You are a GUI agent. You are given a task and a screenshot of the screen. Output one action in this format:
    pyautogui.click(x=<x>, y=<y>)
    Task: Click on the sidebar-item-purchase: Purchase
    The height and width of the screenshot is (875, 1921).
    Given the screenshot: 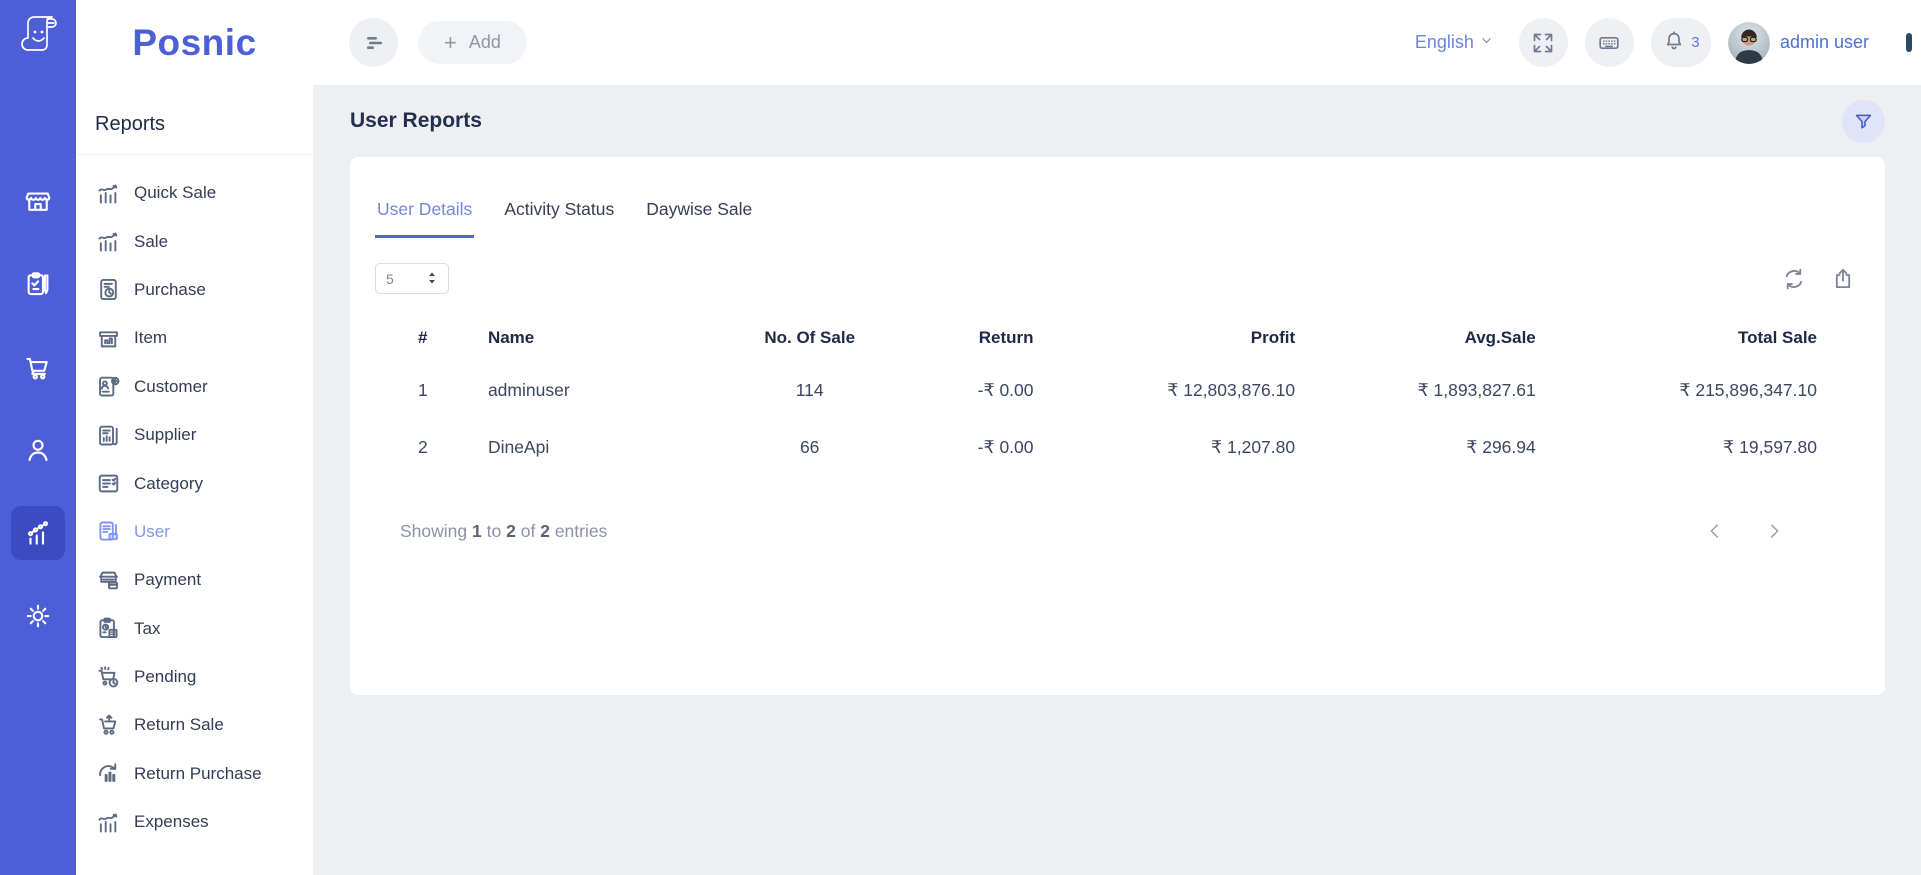 What is the action you would take?
    pyautogui.click(x=194, y=290)
    